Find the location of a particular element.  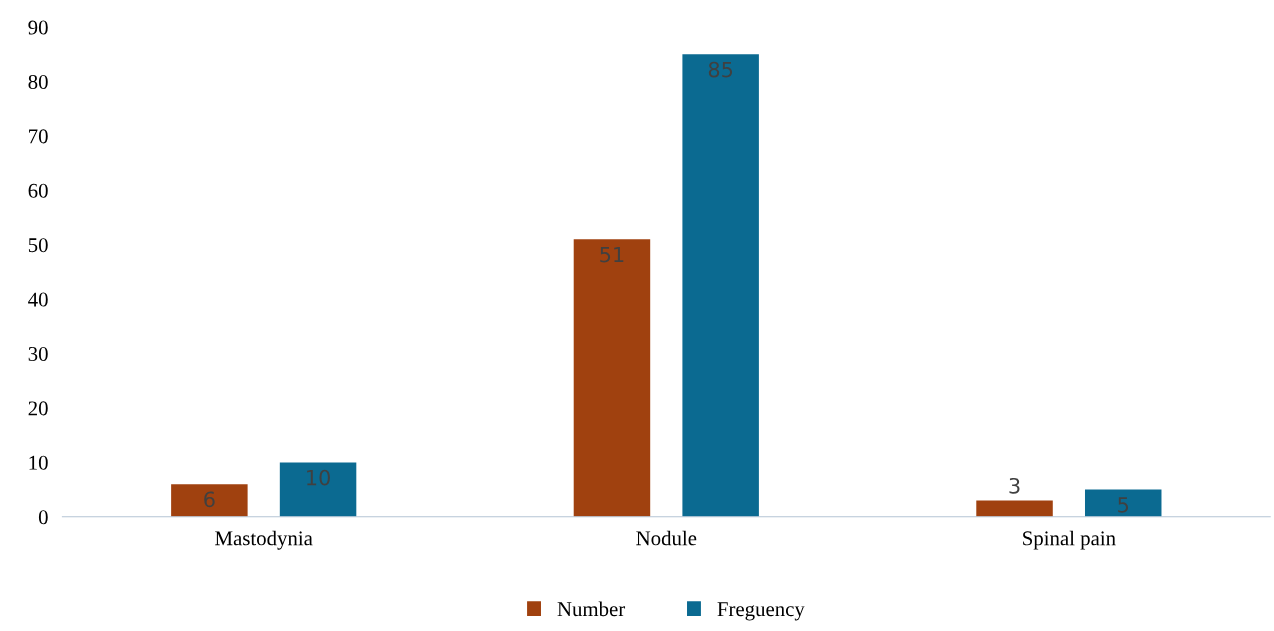

data-label: 51 is located at coordinates (612, 254).